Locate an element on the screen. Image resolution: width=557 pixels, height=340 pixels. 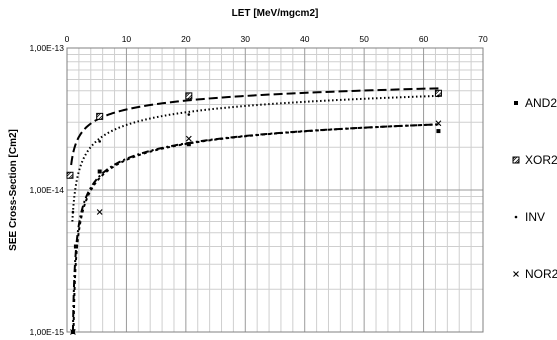
legend-marker-xor2-box is located at coordinates (516, 160).